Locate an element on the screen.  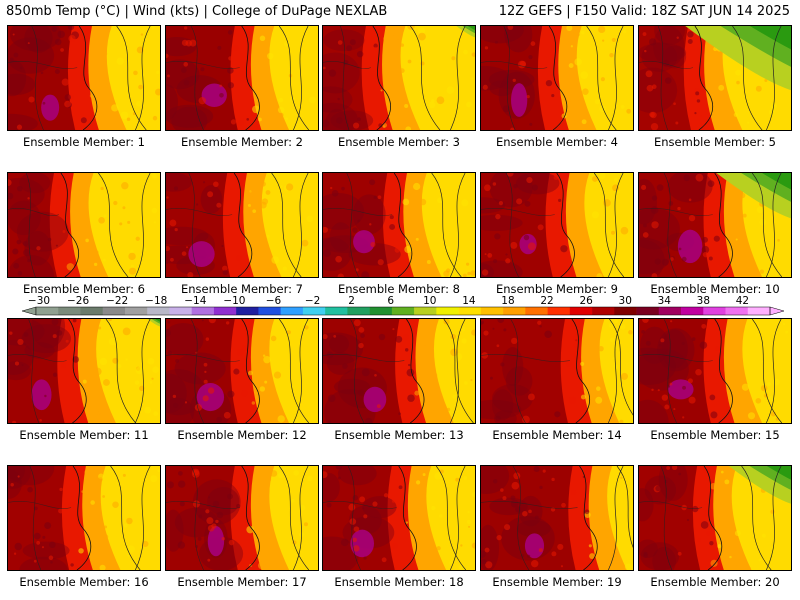
colorbar-arrow-low is located at coordinates (29, 311).